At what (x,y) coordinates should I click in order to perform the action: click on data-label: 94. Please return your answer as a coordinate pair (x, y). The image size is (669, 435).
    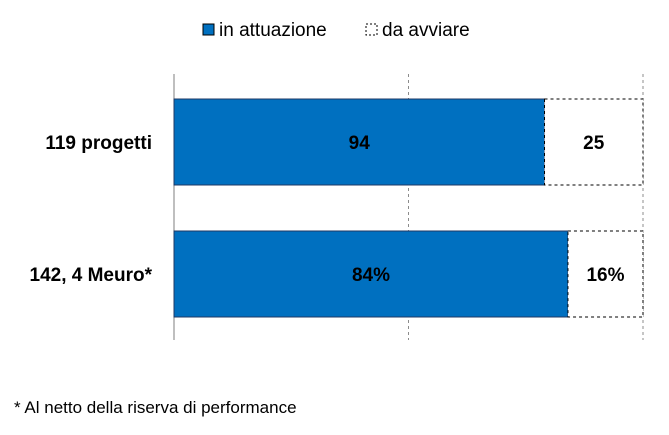
    Looking at the image, I should click on (360, 143).